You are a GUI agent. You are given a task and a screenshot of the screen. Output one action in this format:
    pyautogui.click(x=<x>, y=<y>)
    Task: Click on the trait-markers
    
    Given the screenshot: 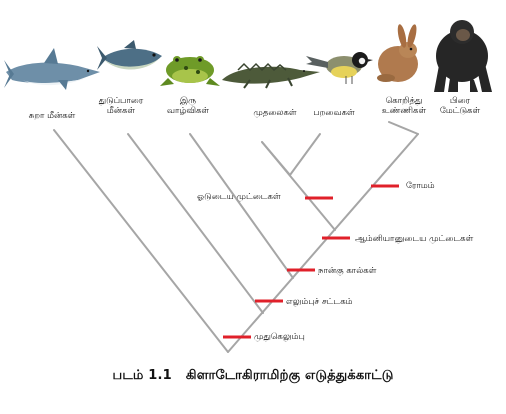 What is the action you would take?
    pyautogui.click(x=311, y=261)
    